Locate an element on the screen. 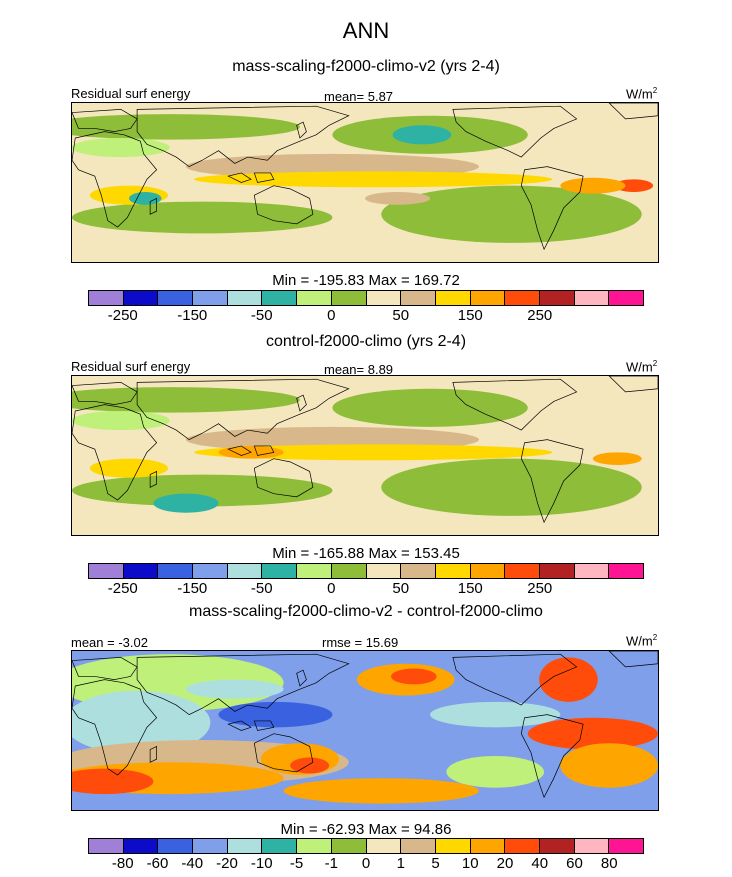 The image size is (732, 877). panel-3-mean-label: mean = -3.02 is located at coordinates (109, 642).